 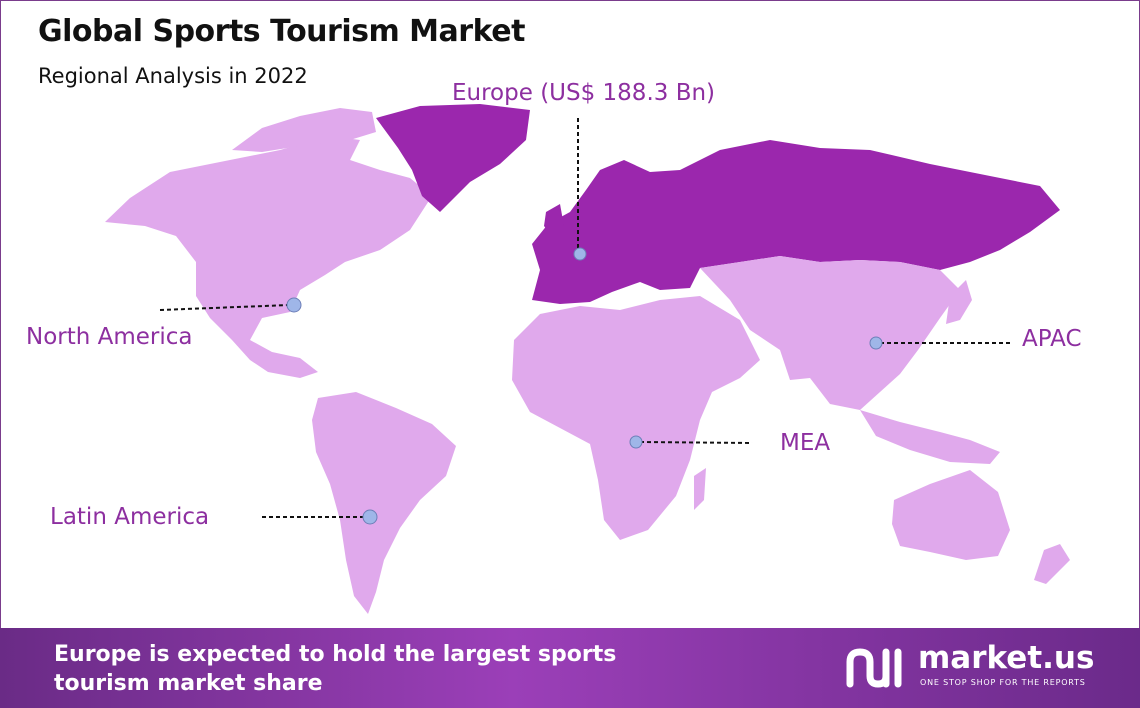 What do you see at coordinates (294, 305) in the screenshot?
I see `north-america-marker` at bounding box center [294, 305].